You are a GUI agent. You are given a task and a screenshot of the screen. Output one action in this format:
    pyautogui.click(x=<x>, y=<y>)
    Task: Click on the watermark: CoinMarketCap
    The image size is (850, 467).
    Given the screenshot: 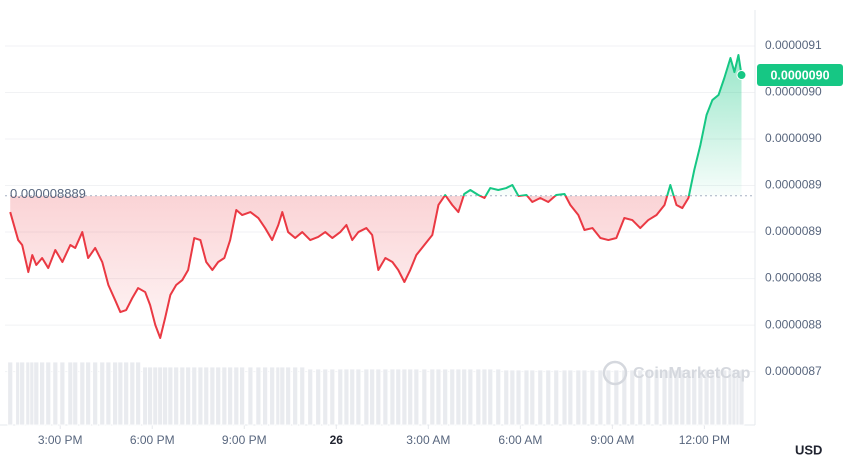 What is the action you would take?
    pyautogui.click(x=692, y=373)
    